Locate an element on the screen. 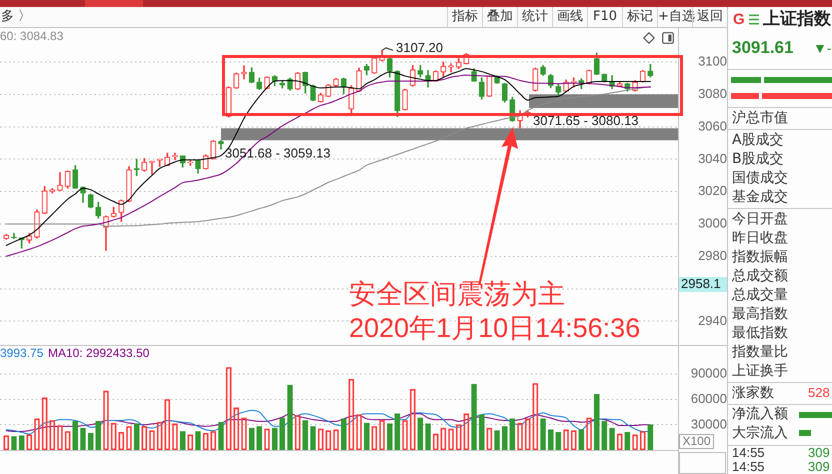 This screenshot has width=832, height=474. text: 最高指数 is located at coordinates (760, 314).